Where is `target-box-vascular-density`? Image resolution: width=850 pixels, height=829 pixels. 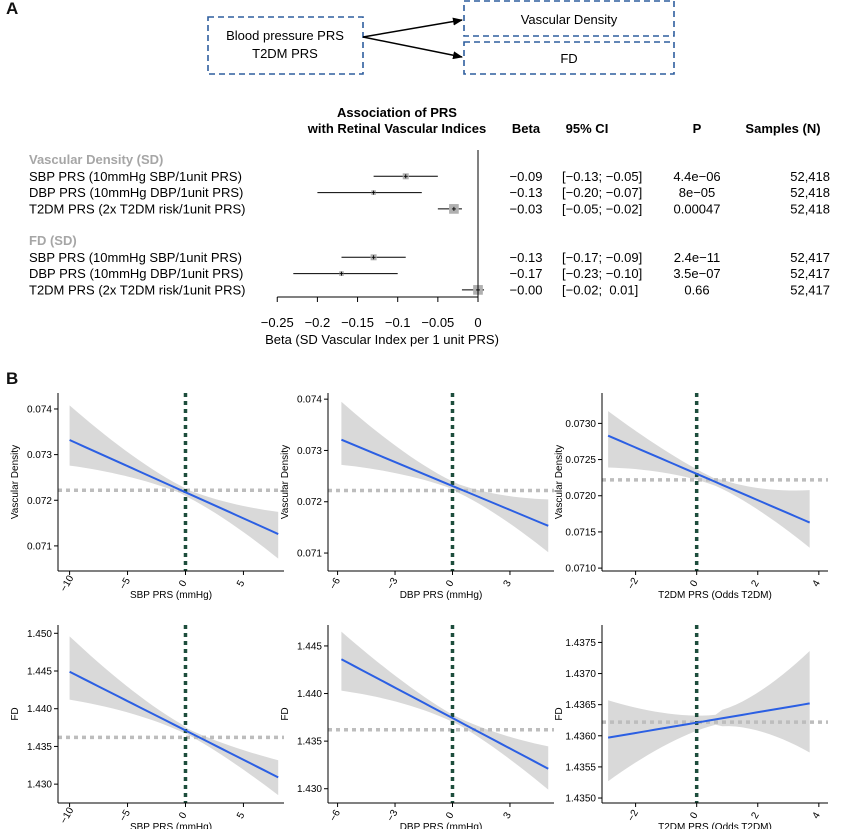 target-box-vascular-density is located at coordinates (569, 18).